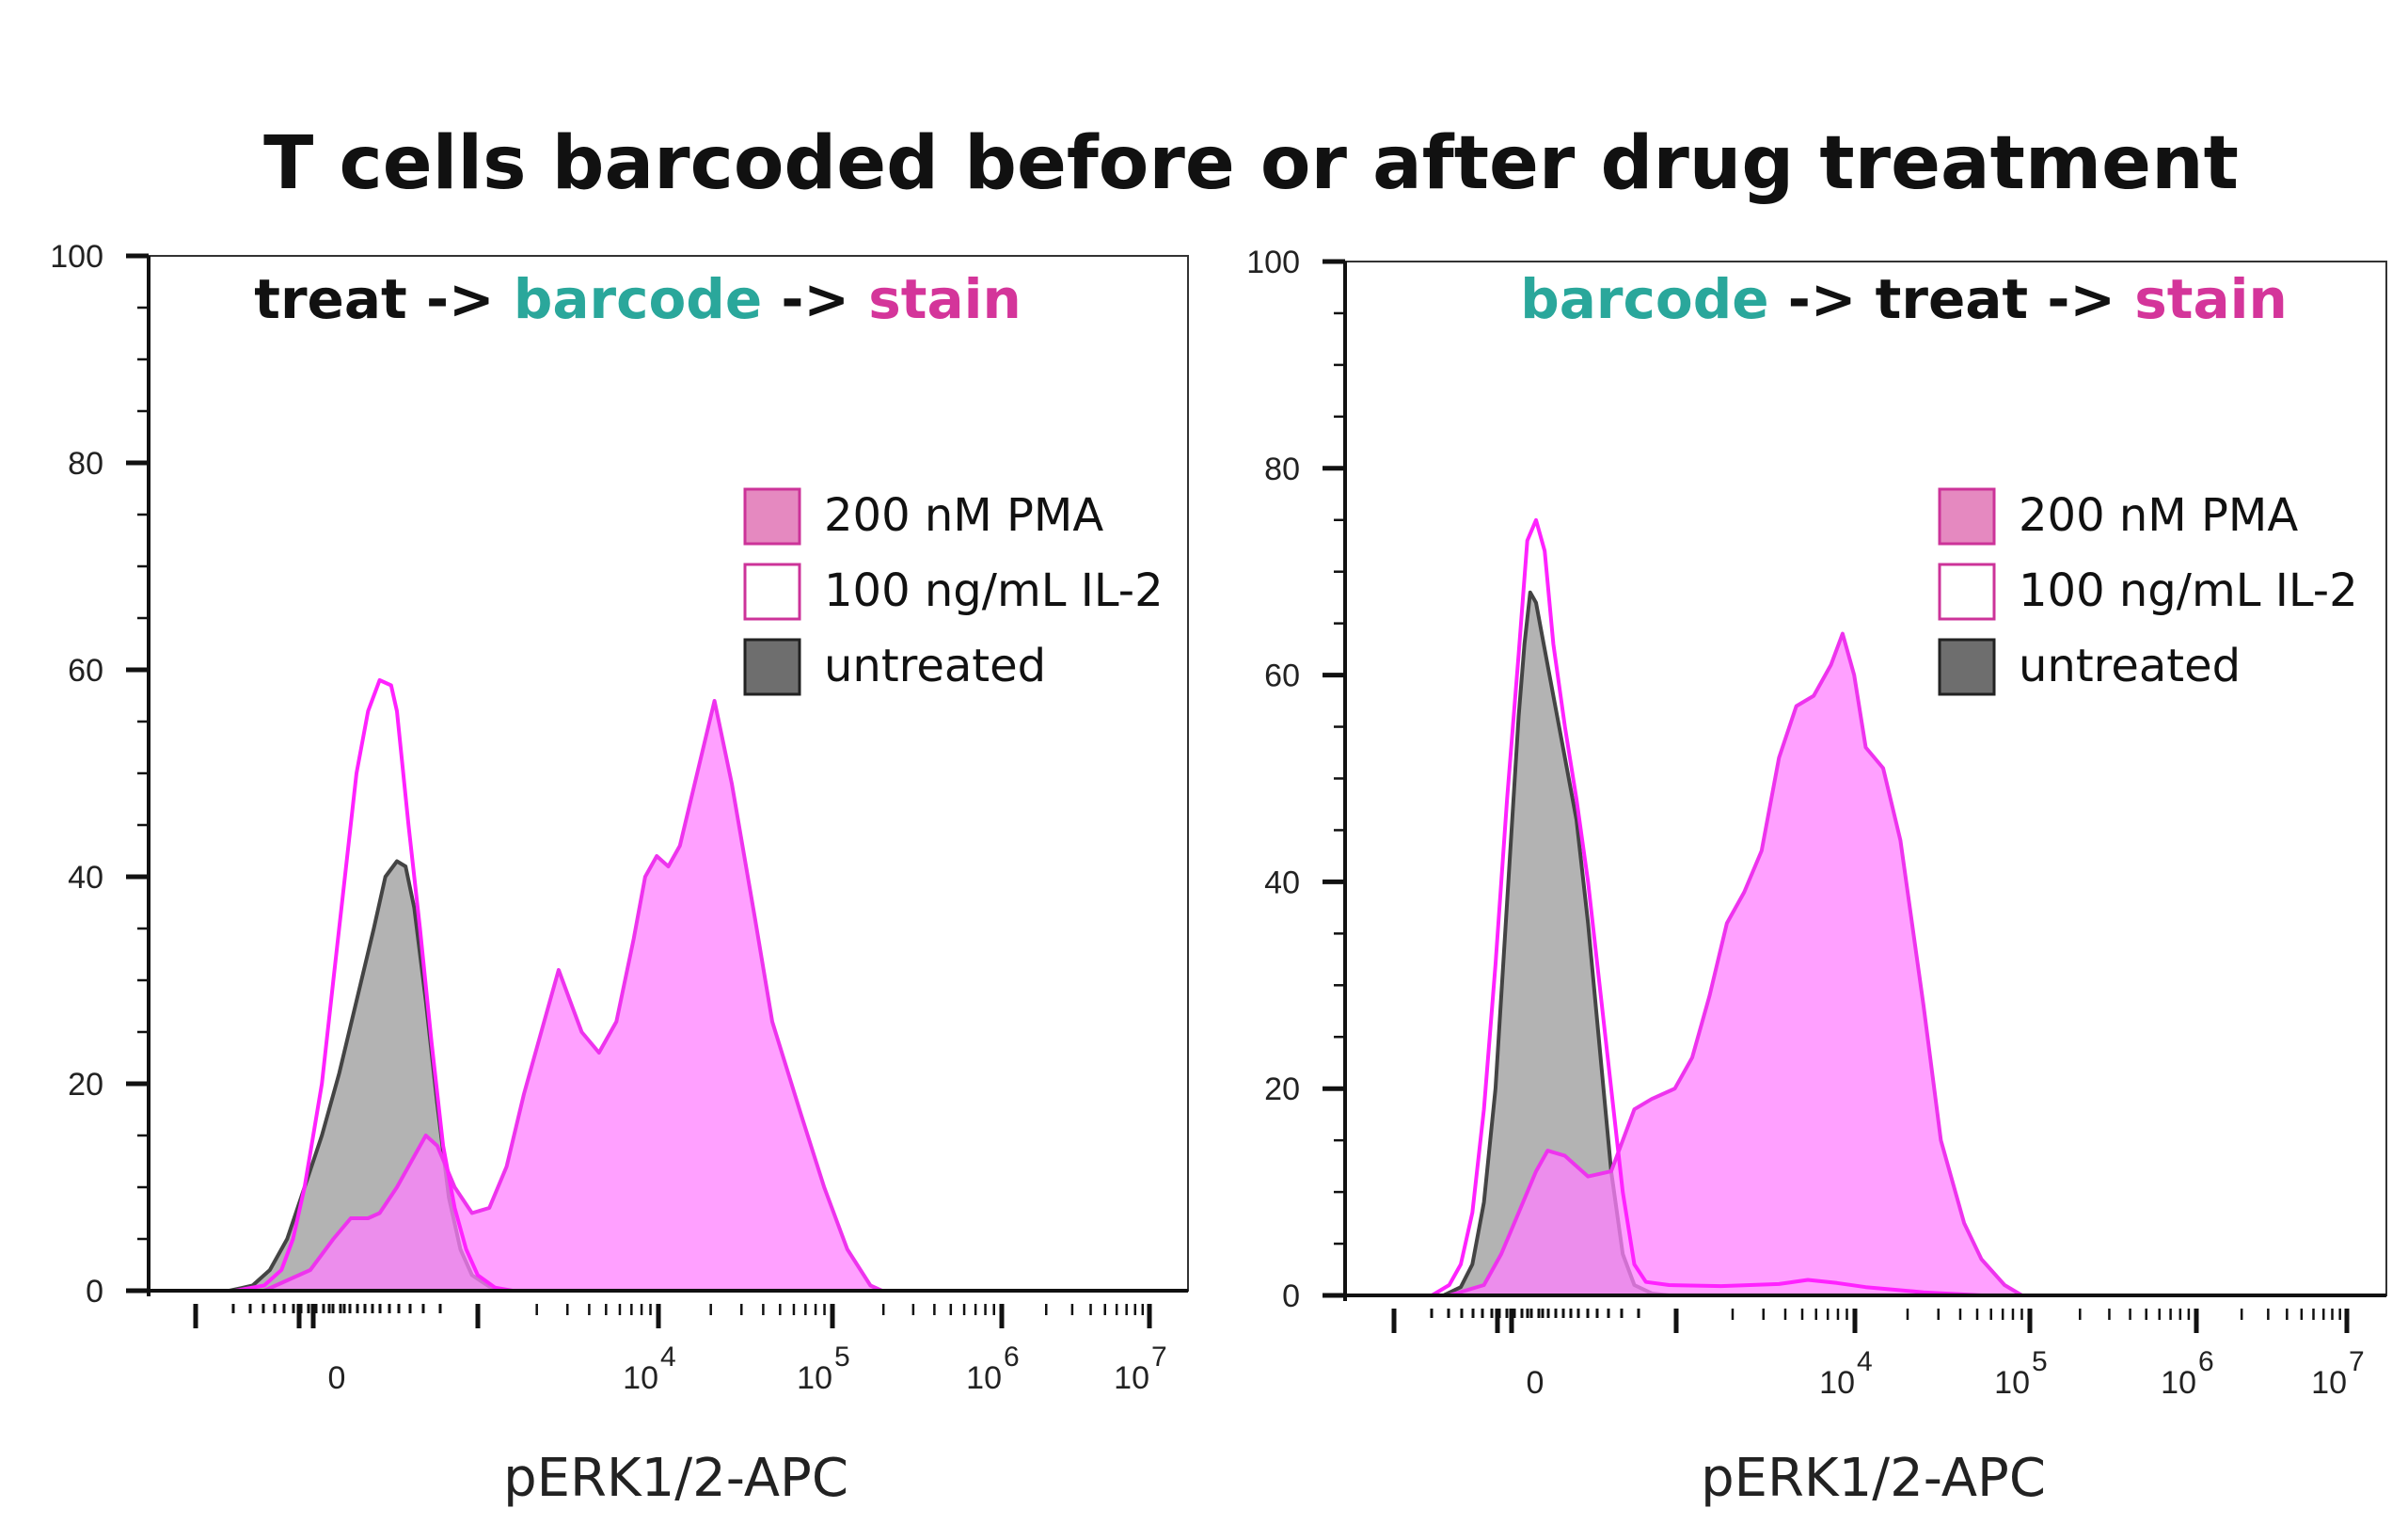 The height and width of the screenshot is (1524, 2408). I want to click on panel-heading: barcode -> treat -> stain, so click(1904, 299).